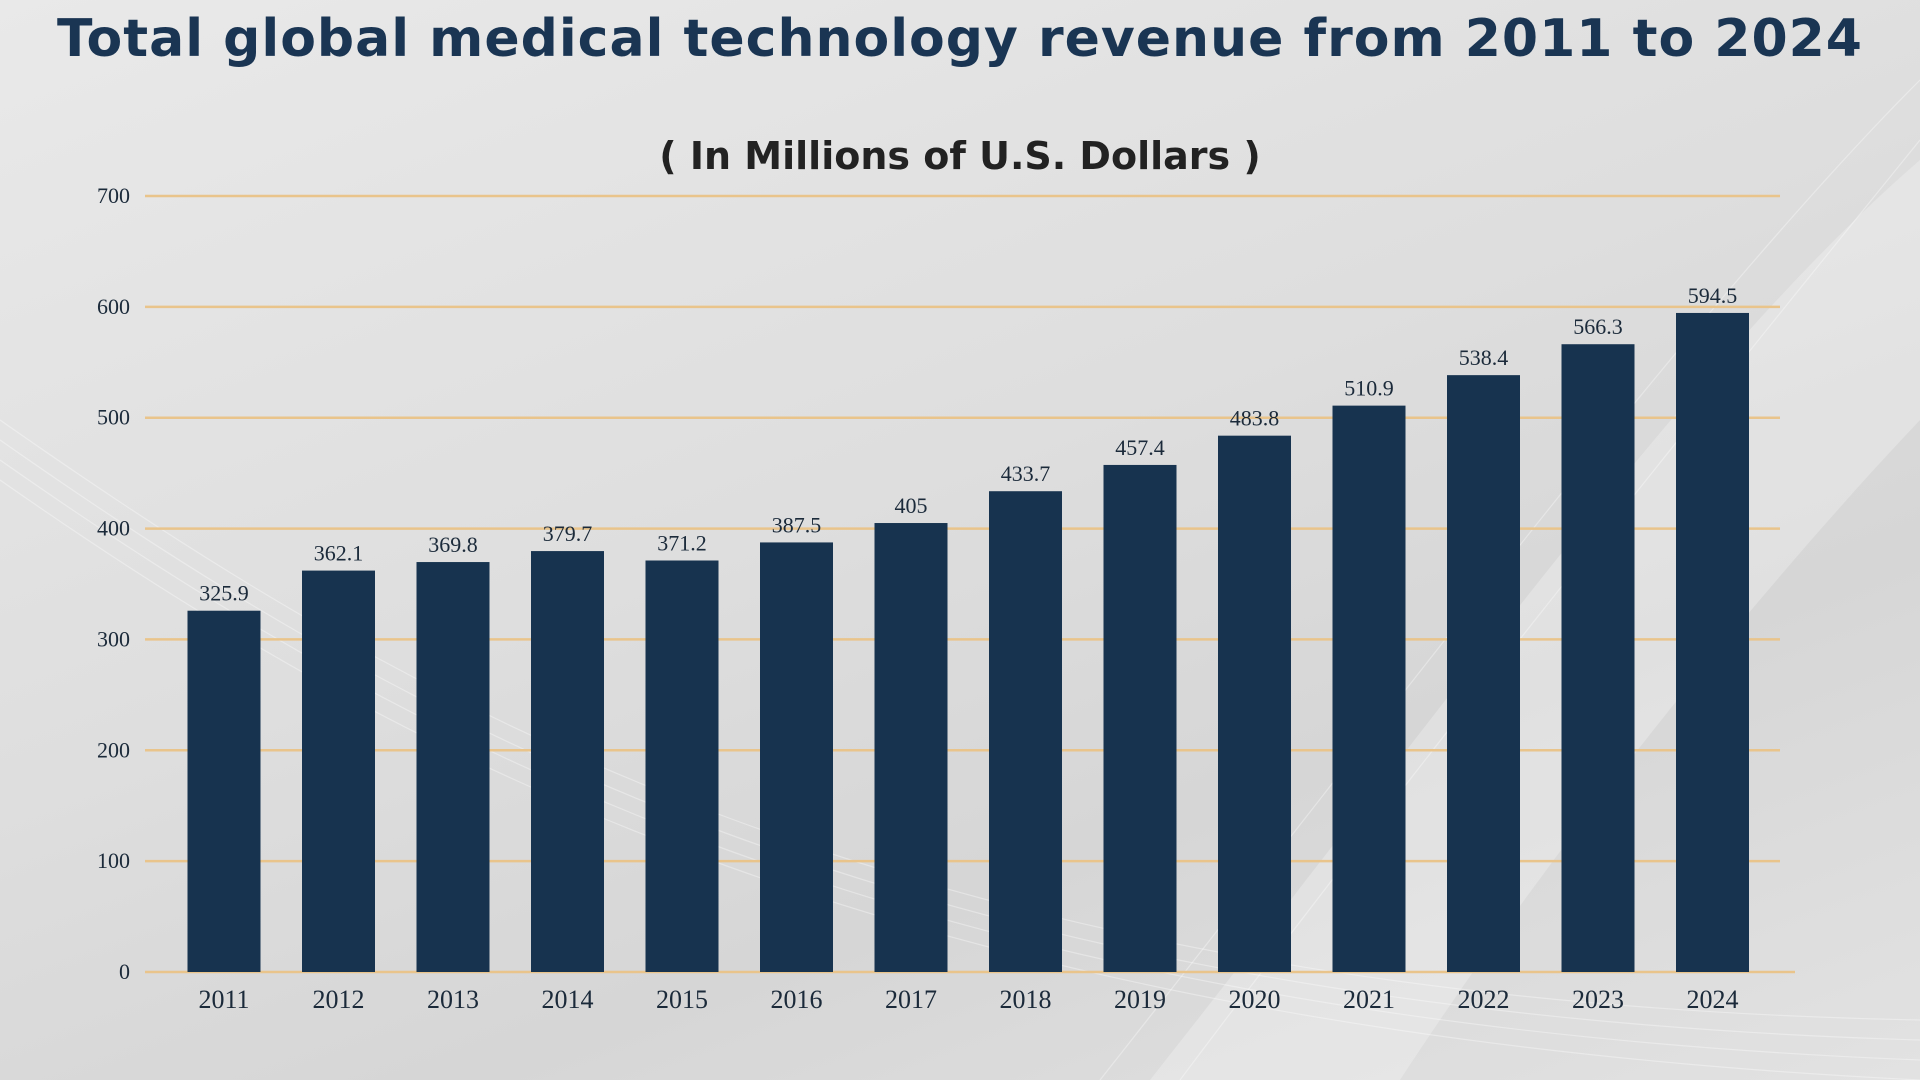 The width and height of the screenshot is (1920, 1080). Describe the element at coordinates (113, 195) in the screenshot. I see `y-tick-label: 700` at that location.